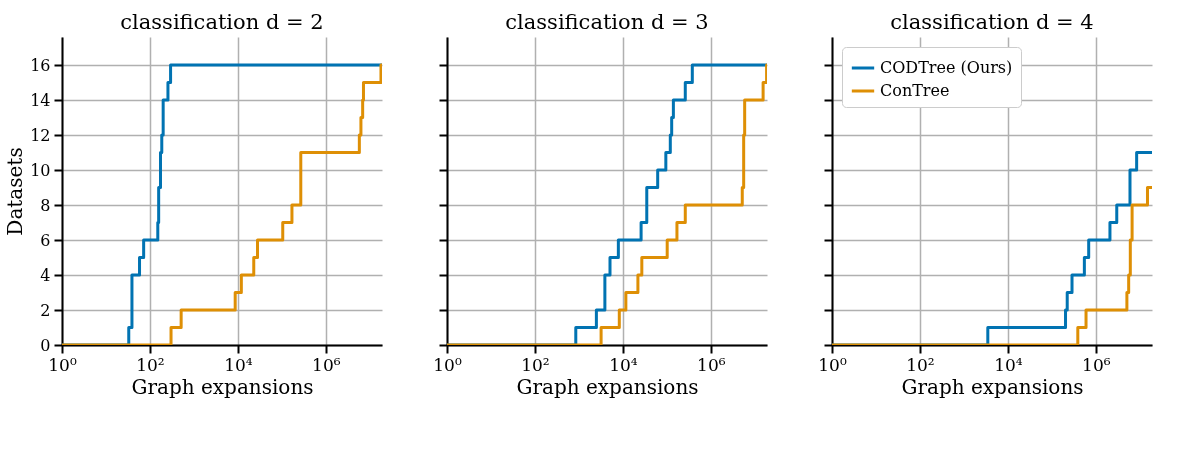 This screenshot has height=457, width=1190. Describe the element at coordinates (992, 22) in the screenshot. I see `chart-title: classification d = 4` at that location.